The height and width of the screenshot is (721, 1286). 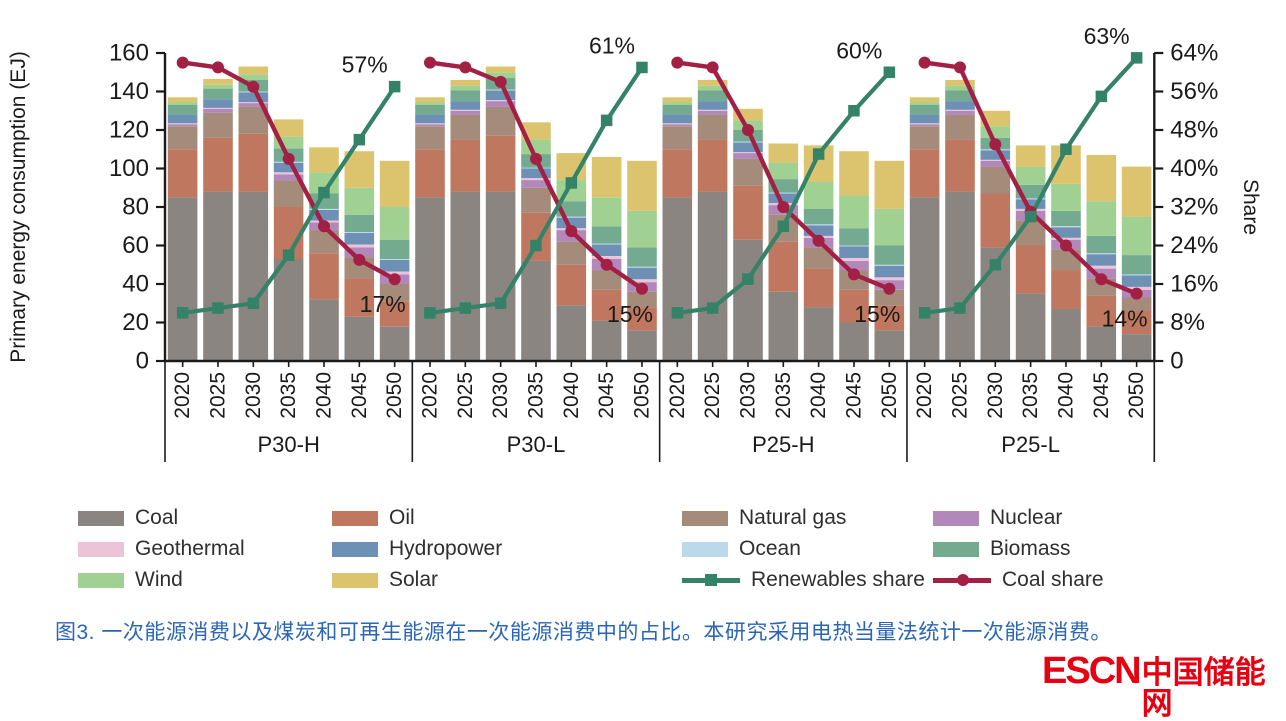 What do you see at coordinates (606, 395) in the screenshot?
I see `x-axis-year-label: 2045` at bounding box center [606, 395].